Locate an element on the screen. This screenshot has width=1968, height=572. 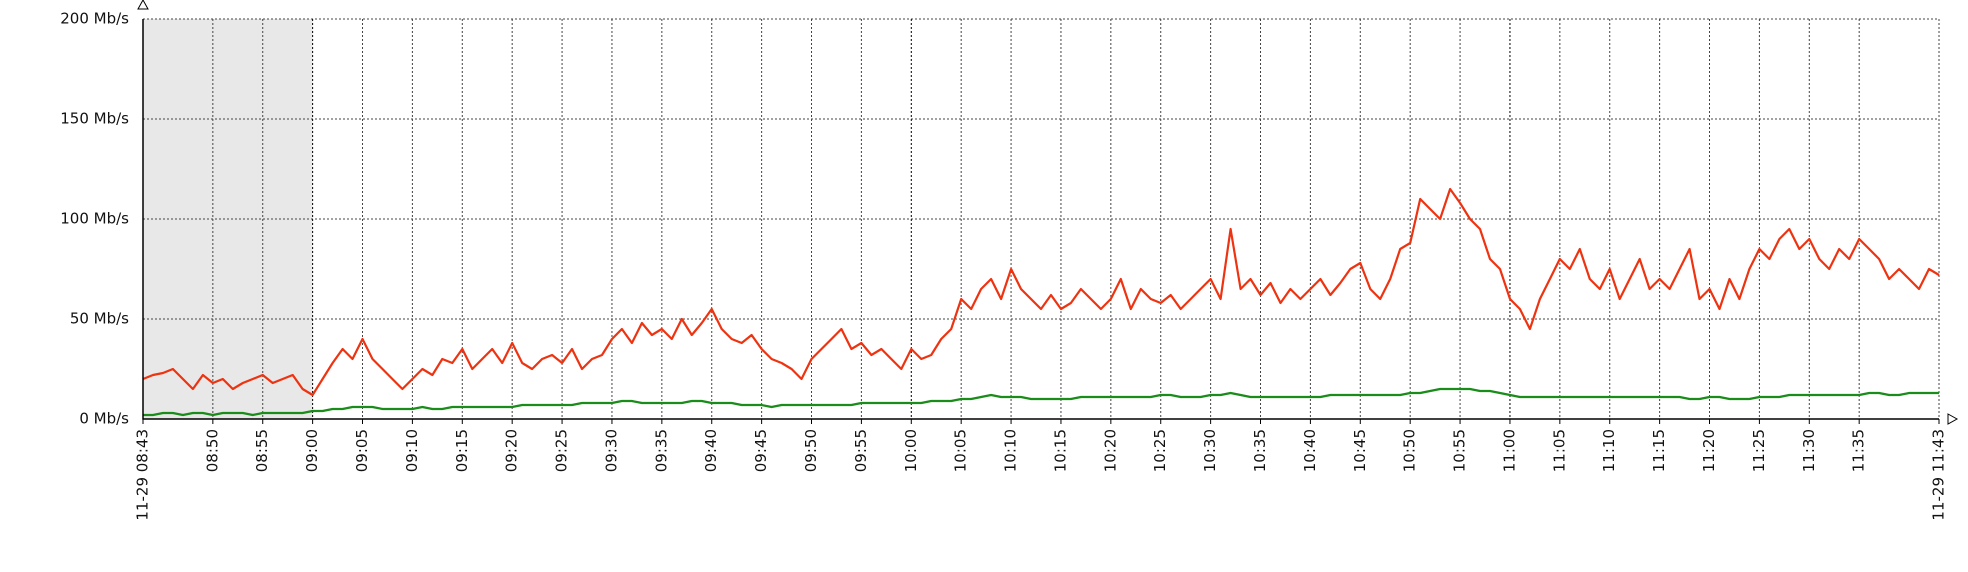
x-tick-label: 09:30 is located at coordinates (611, 450).